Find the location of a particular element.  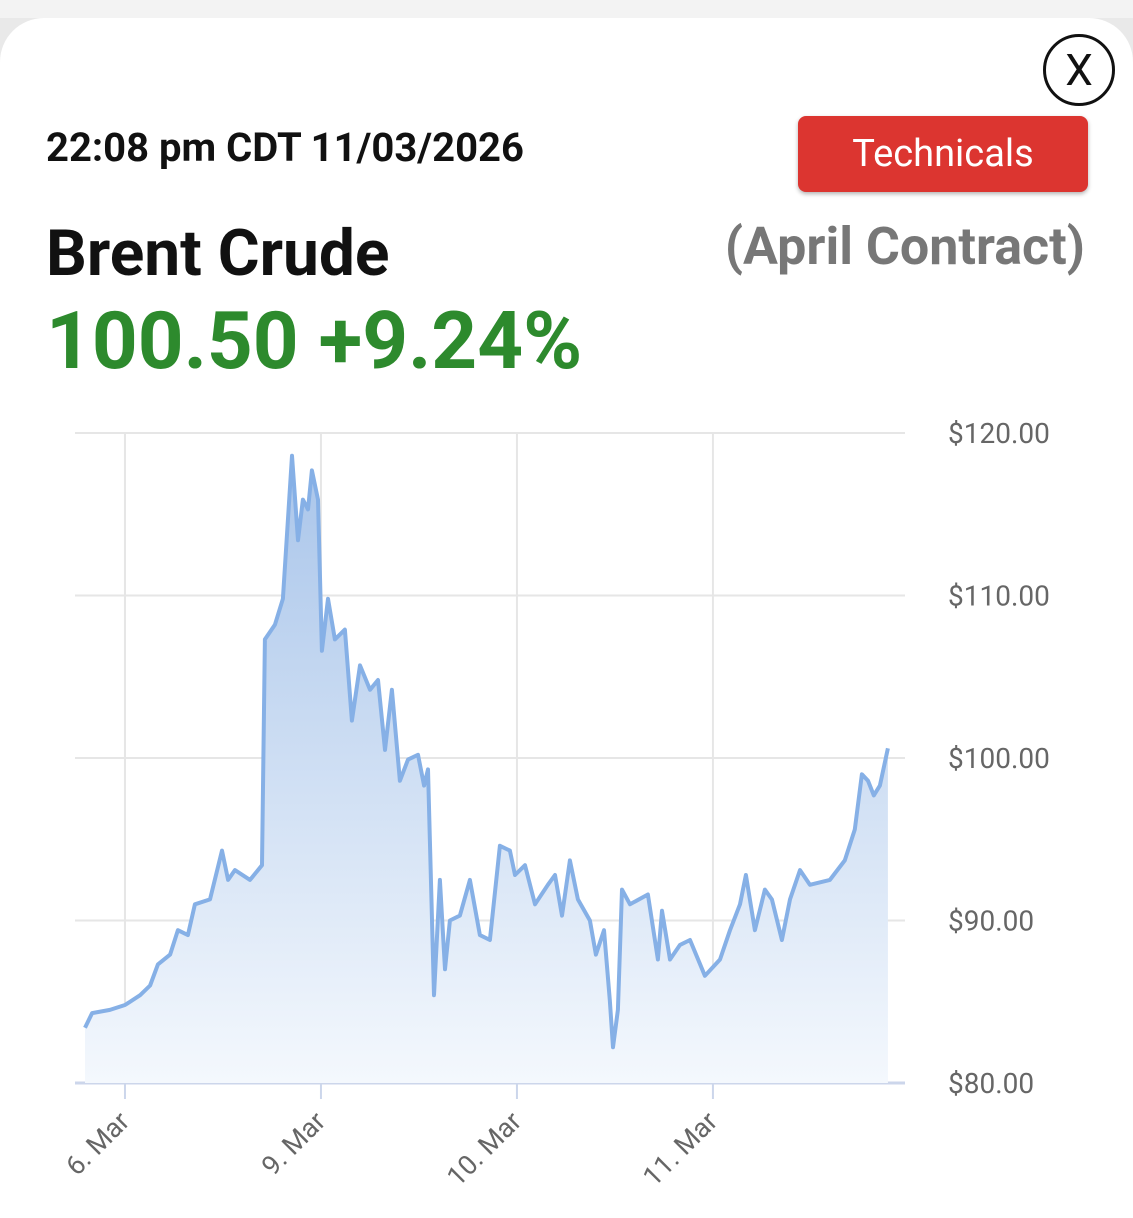

y-tick-label: $80.00 is located at coordinates (991, 1083).